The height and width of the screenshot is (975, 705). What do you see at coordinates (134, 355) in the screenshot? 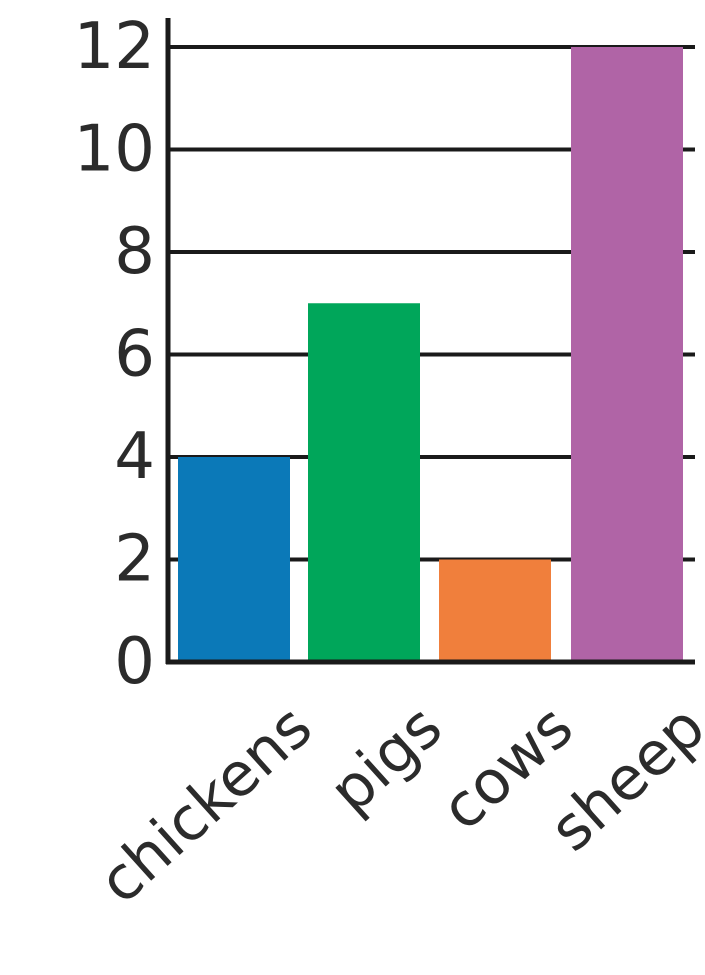
I see `y-tick-label: 6` at bounding box center [134, 355].